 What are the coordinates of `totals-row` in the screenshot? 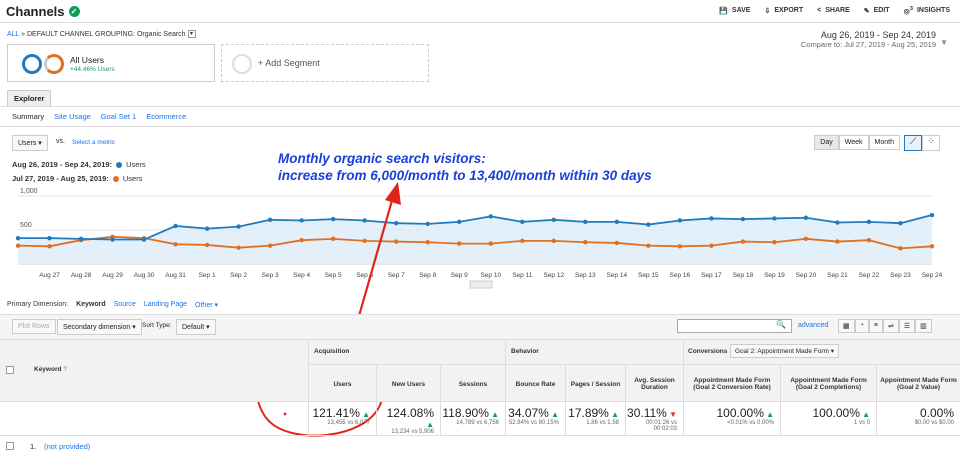 It's located at (480, 419).